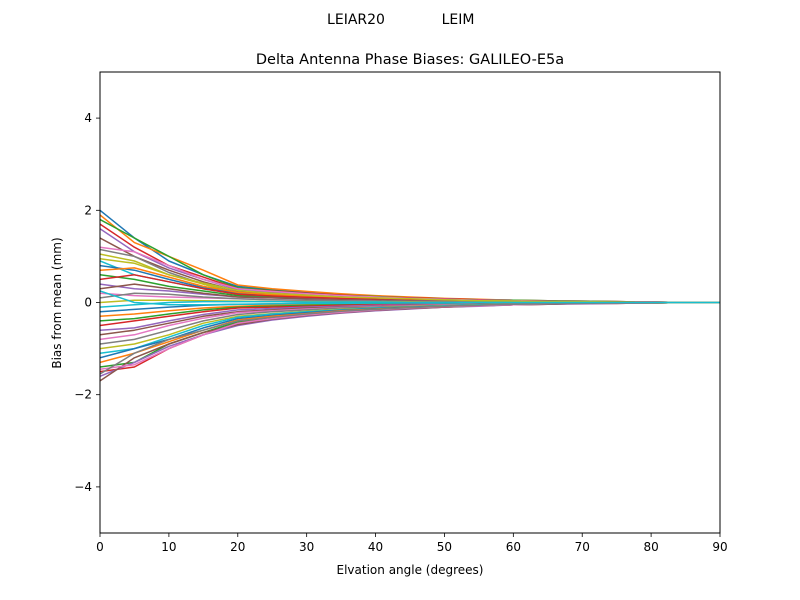 This screenshot has height=600, width=800. What do you see at coordinates (444, 547) in the screenshot?
I see `x-tick-label: 50` at bounding box center [444, 547].